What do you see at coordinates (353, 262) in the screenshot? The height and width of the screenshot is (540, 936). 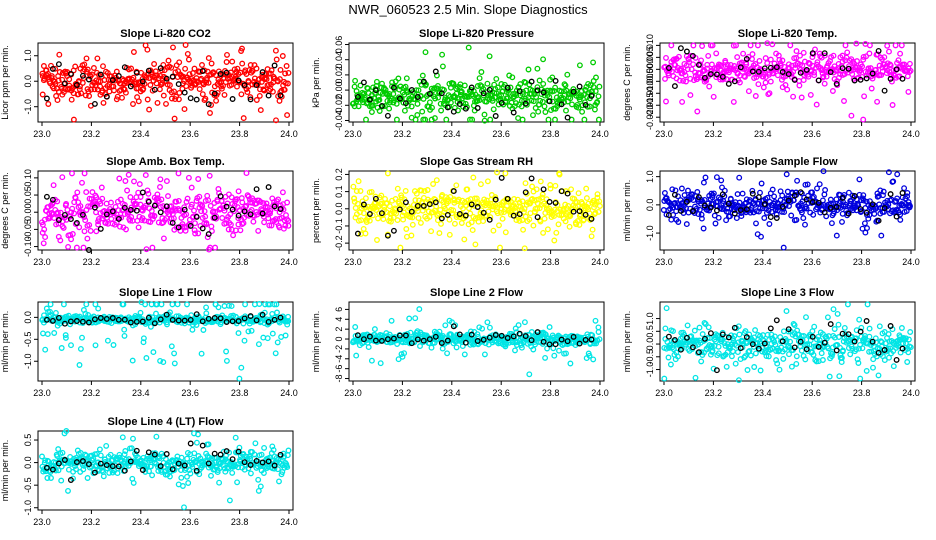 I see `x-tick-label: 23.0` at bounding box center [353, 262].